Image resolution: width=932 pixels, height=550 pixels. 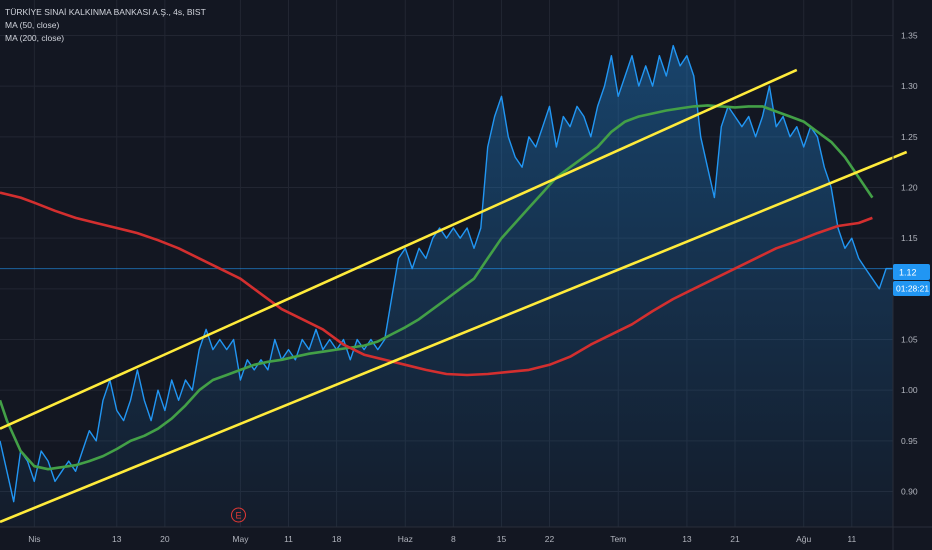 What do you see at coordinates (550, 539) in the screenshot?
I see `x-tick-label: 22` at bounding box center [550, 539].